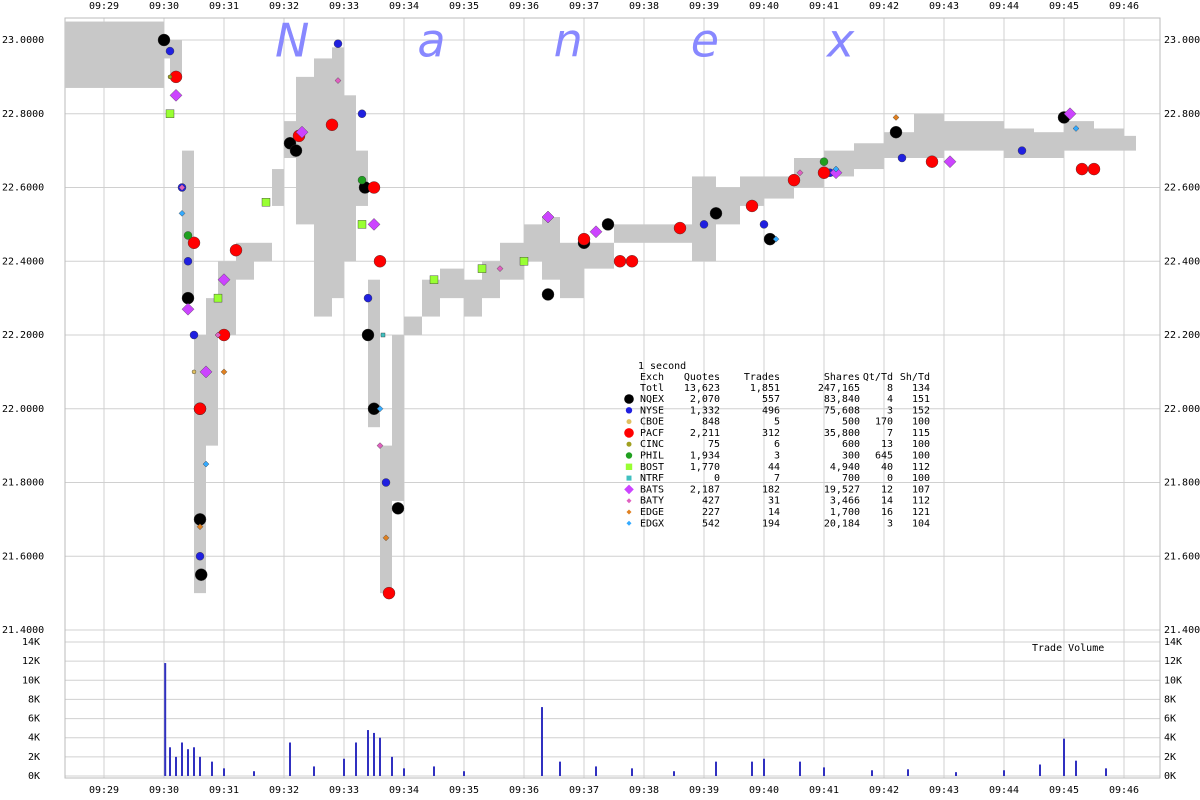 Image resolution: width=1200 pixels, height=800 pixels. What do you see at coordinates (777, 444) in the screenshot?
I see `table-cell: 6` at bounding box center [777, 444].